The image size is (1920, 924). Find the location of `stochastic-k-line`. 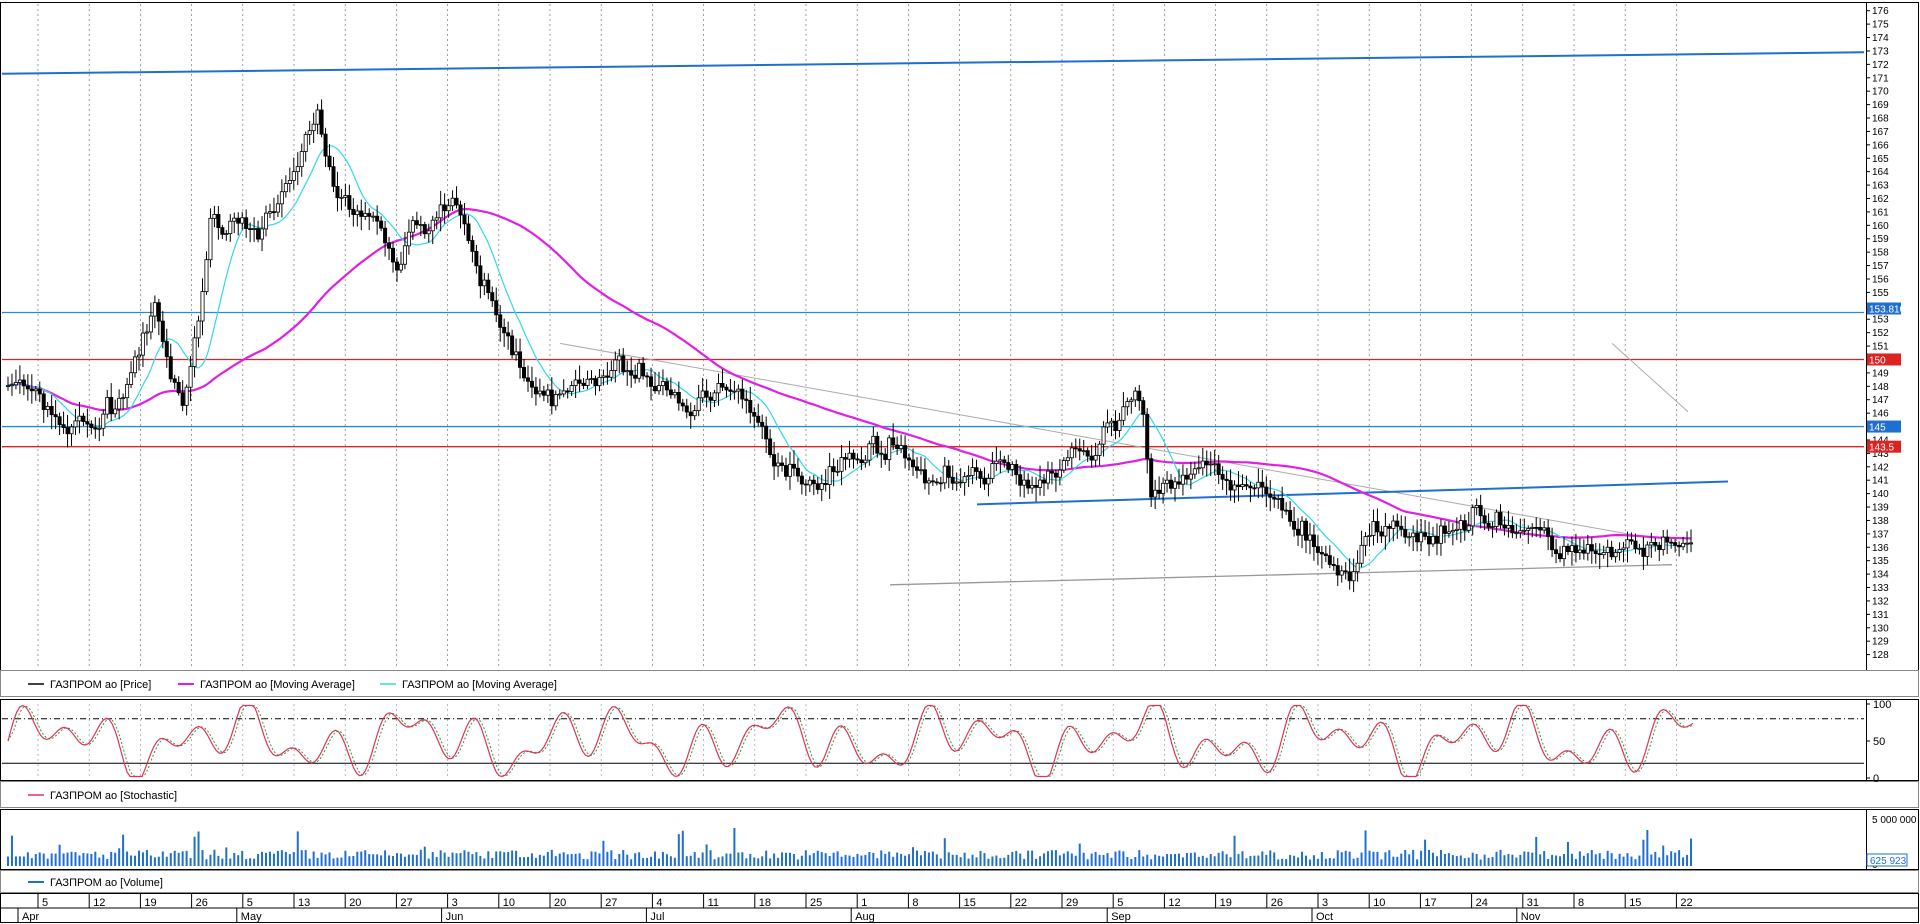

stochastic-k-line is located at coordinates (850, 741).